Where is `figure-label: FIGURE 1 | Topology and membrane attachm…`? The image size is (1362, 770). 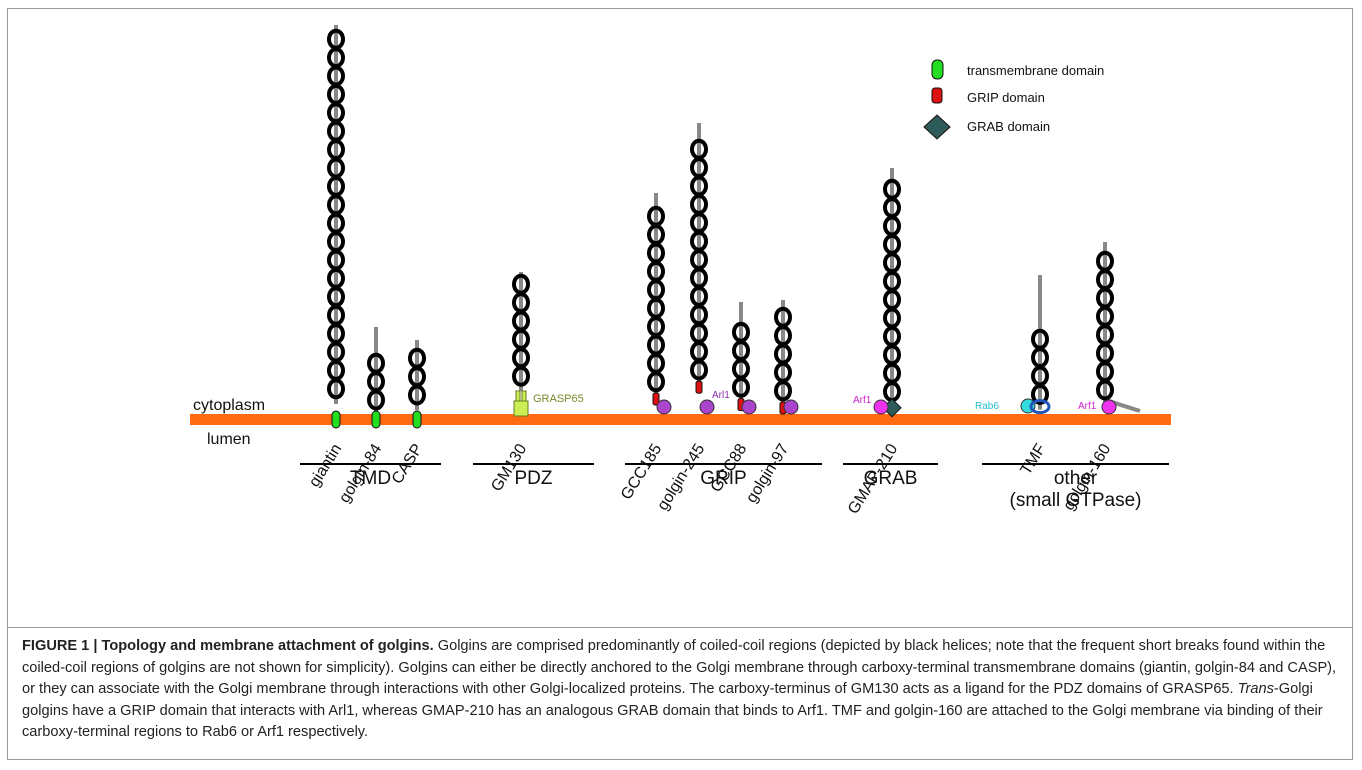 figure-label: FIGURE 1 | Topology and membrane attachm… is located at coordinates (228, 646).